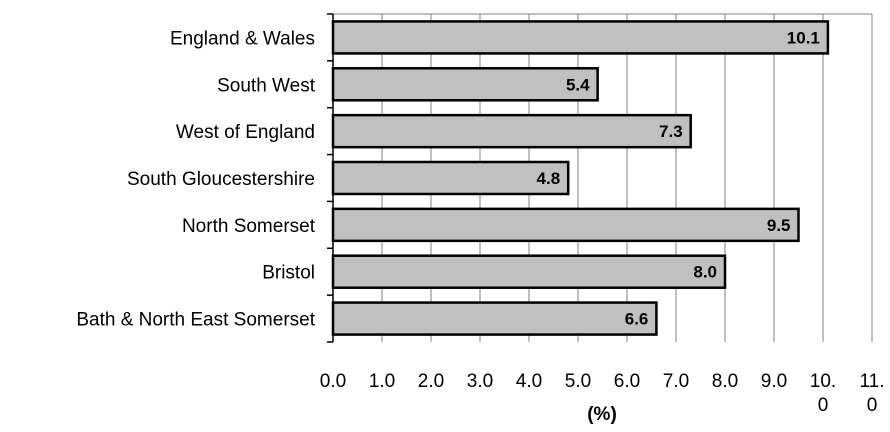 The height and width of the screenshot is (432, 890). Describe the element at coordinates (671, 131) in the screenshot. I see `data-label: 7.3` at that location.